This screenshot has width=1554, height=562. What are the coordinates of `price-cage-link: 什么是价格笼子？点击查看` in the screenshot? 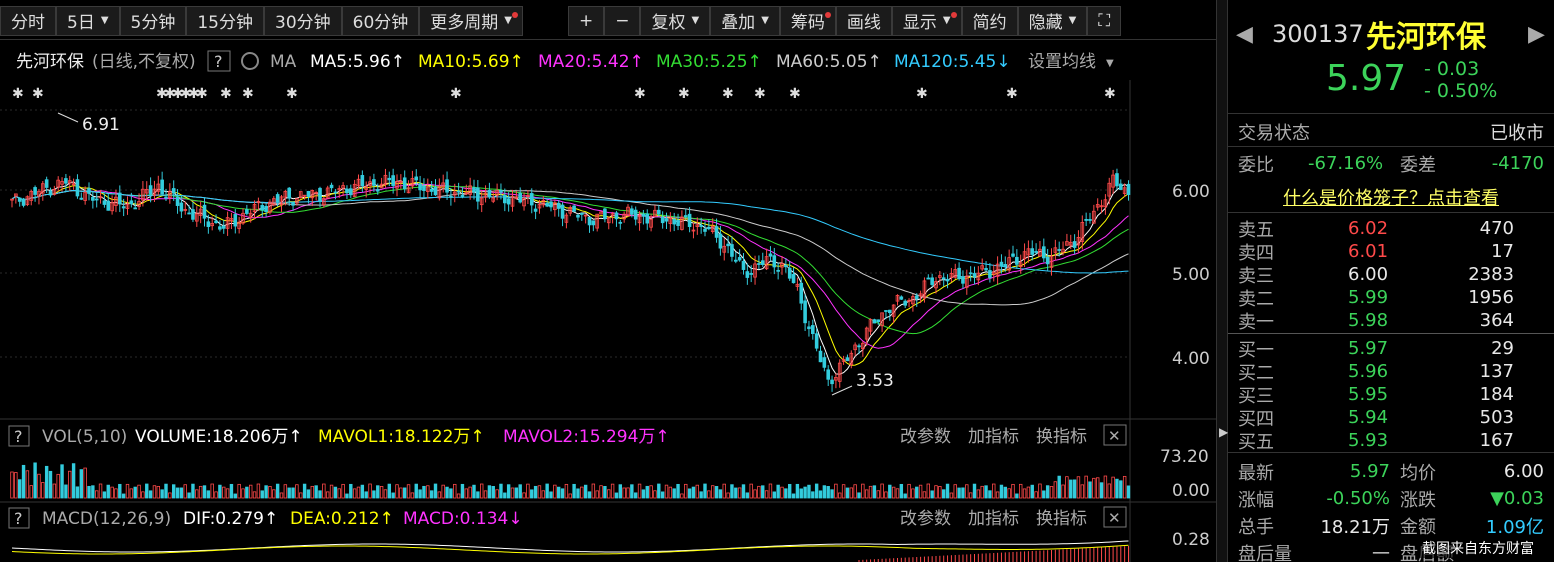 It's located at (1391, 198).